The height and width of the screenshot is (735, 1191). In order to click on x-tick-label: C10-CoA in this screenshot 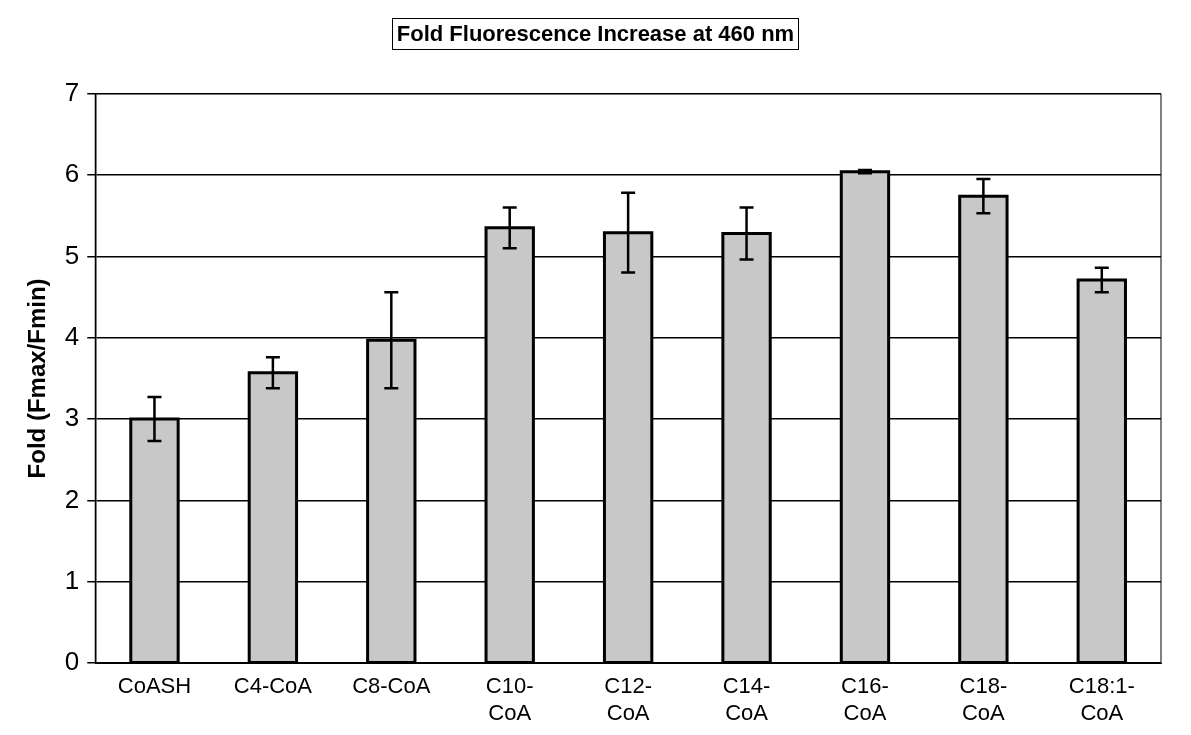, I will do `click(509, 699)`.